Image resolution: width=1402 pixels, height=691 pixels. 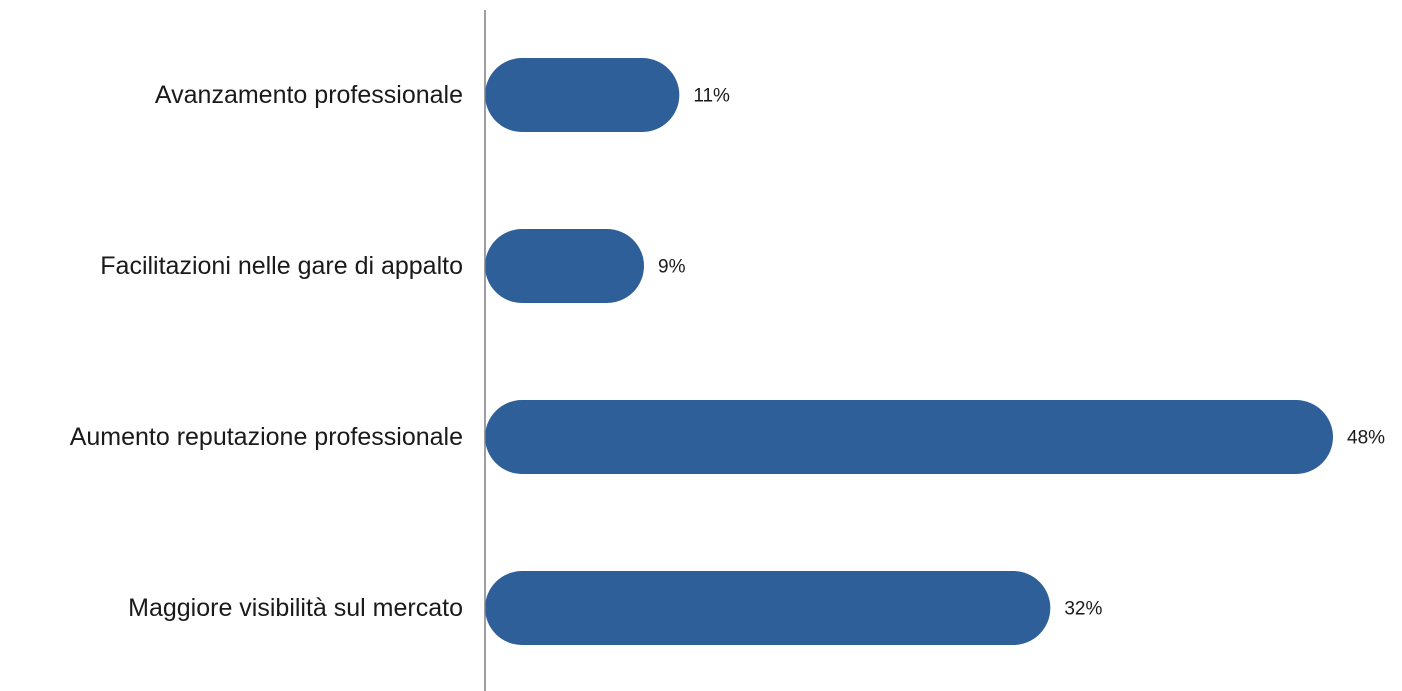 I want to click on value-label: 9%, so click(x=672, y=267).